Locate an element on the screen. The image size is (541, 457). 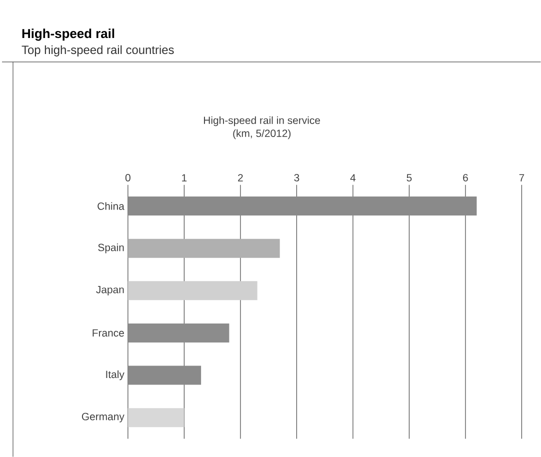
x-tick-label: 0 is located at coordinates (127, 178).